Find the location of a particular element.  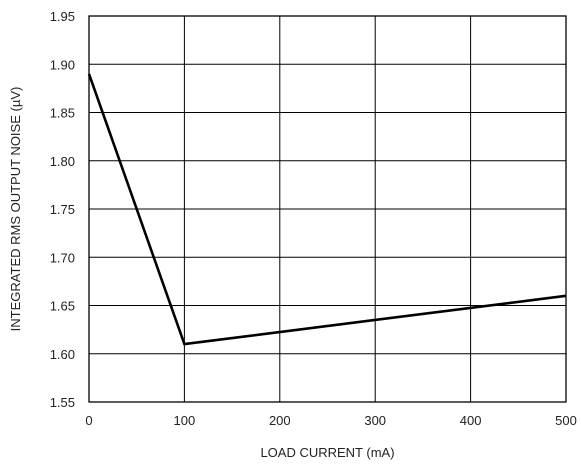

x-tick-label: 500 is located at coordinates (566, 420).